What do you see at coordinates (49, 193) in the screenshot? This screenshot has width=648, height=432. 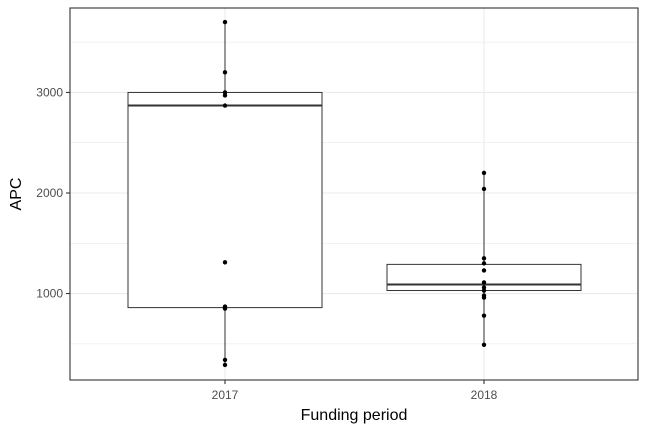 I see `y-tick-label: 2000` at bounding box center [49, 193].